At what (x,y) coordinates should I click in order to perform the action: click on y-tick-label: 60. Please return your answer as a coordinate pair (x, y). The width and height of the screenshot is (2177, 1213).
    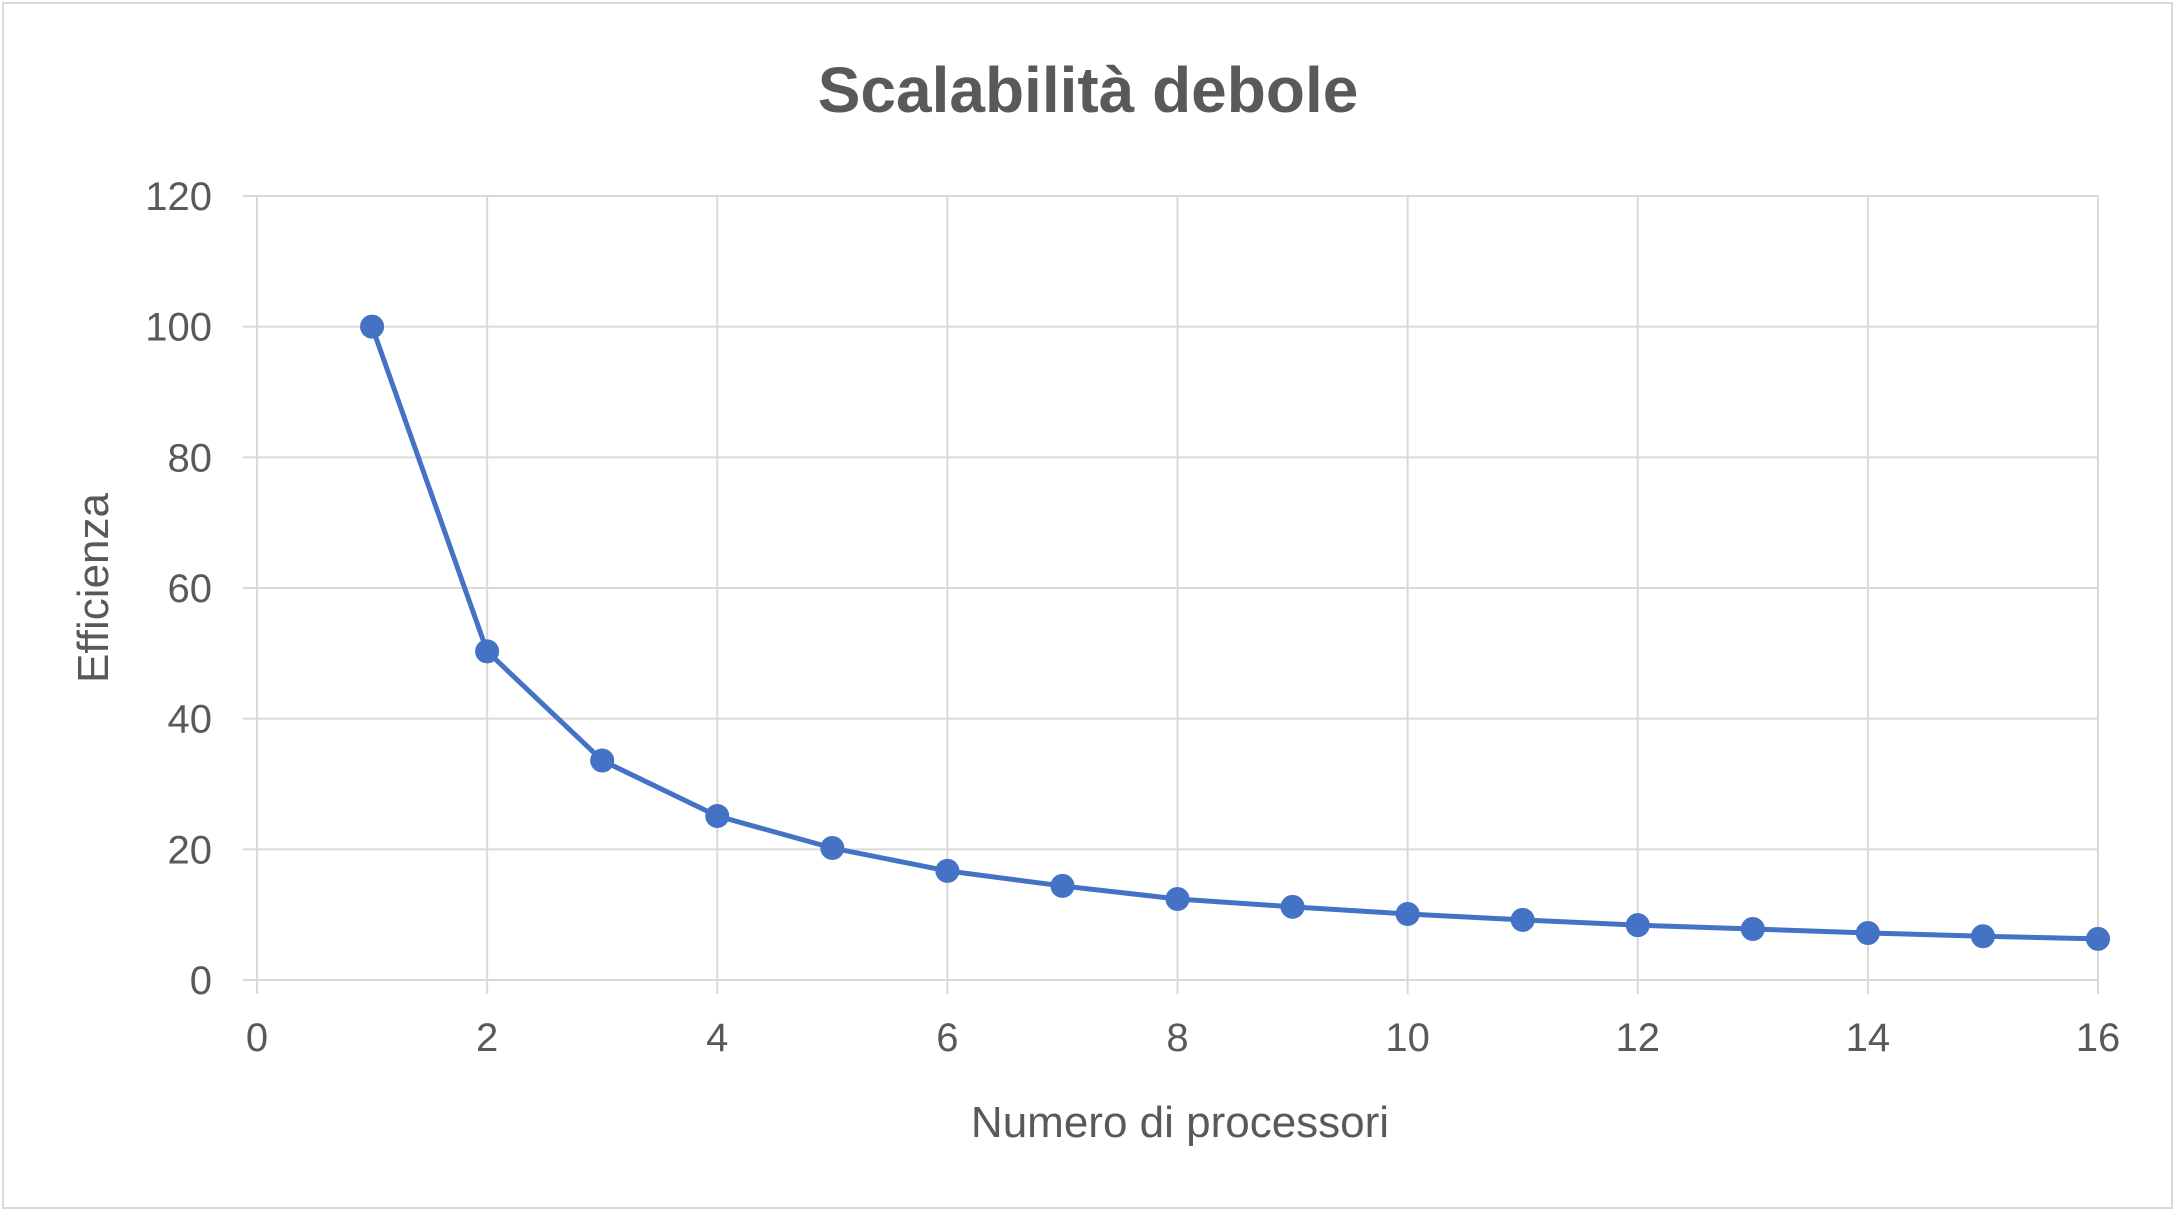
    Looking at the image, I should click on (190, 589).